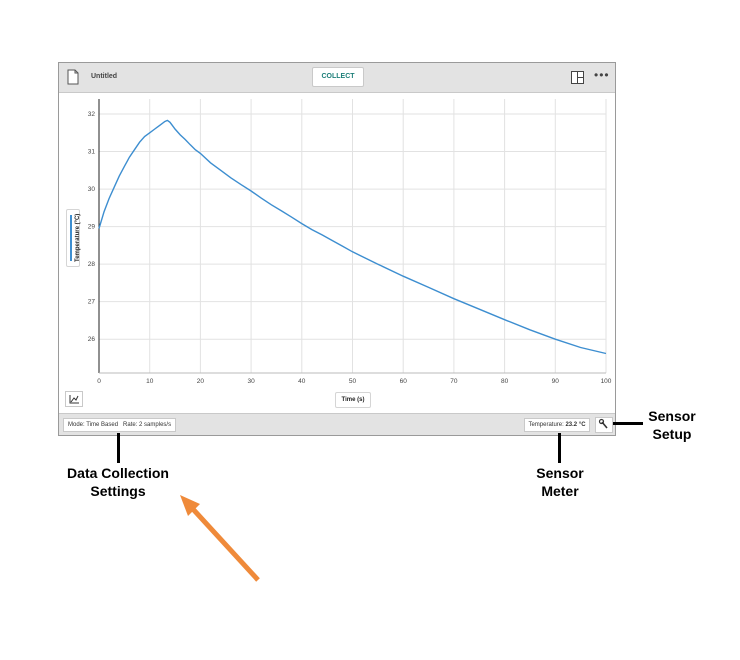 The image size is (740, 660). I want to click on orange-arrow, so click(220, 538).